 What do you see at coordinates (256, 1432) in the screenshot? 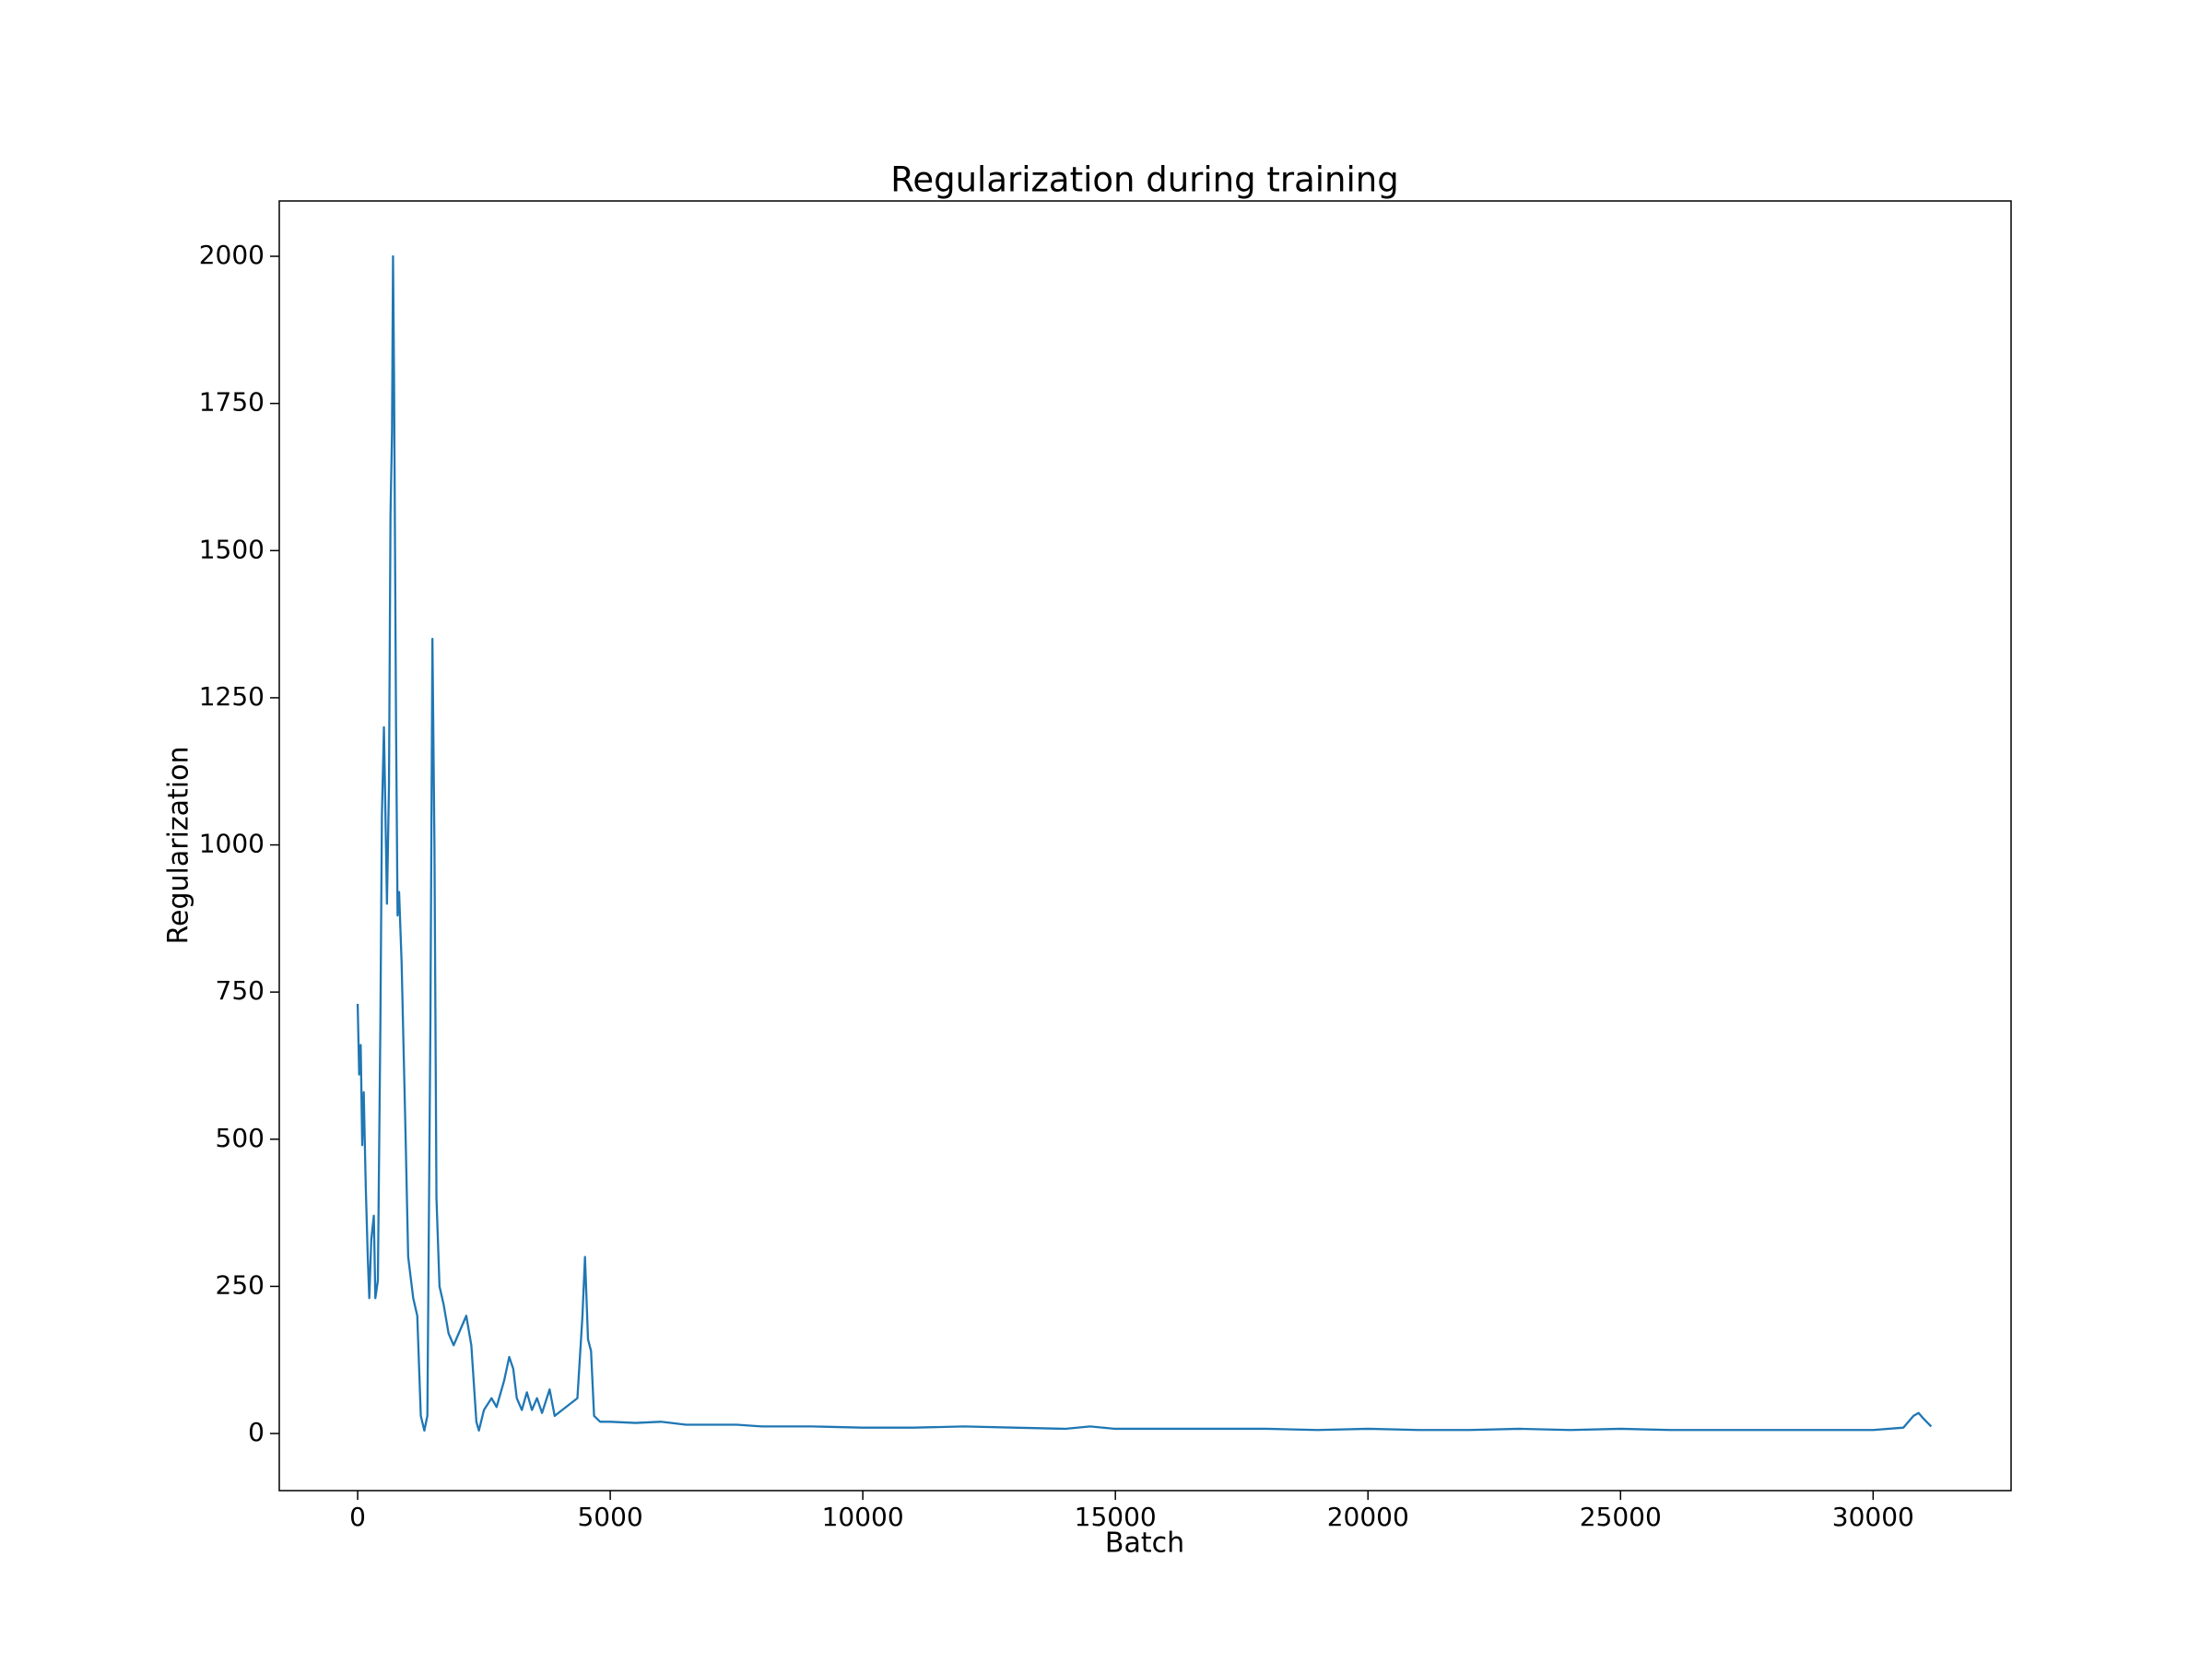
I see `y-tick-label: 0` at bounding box center [256, 1432].